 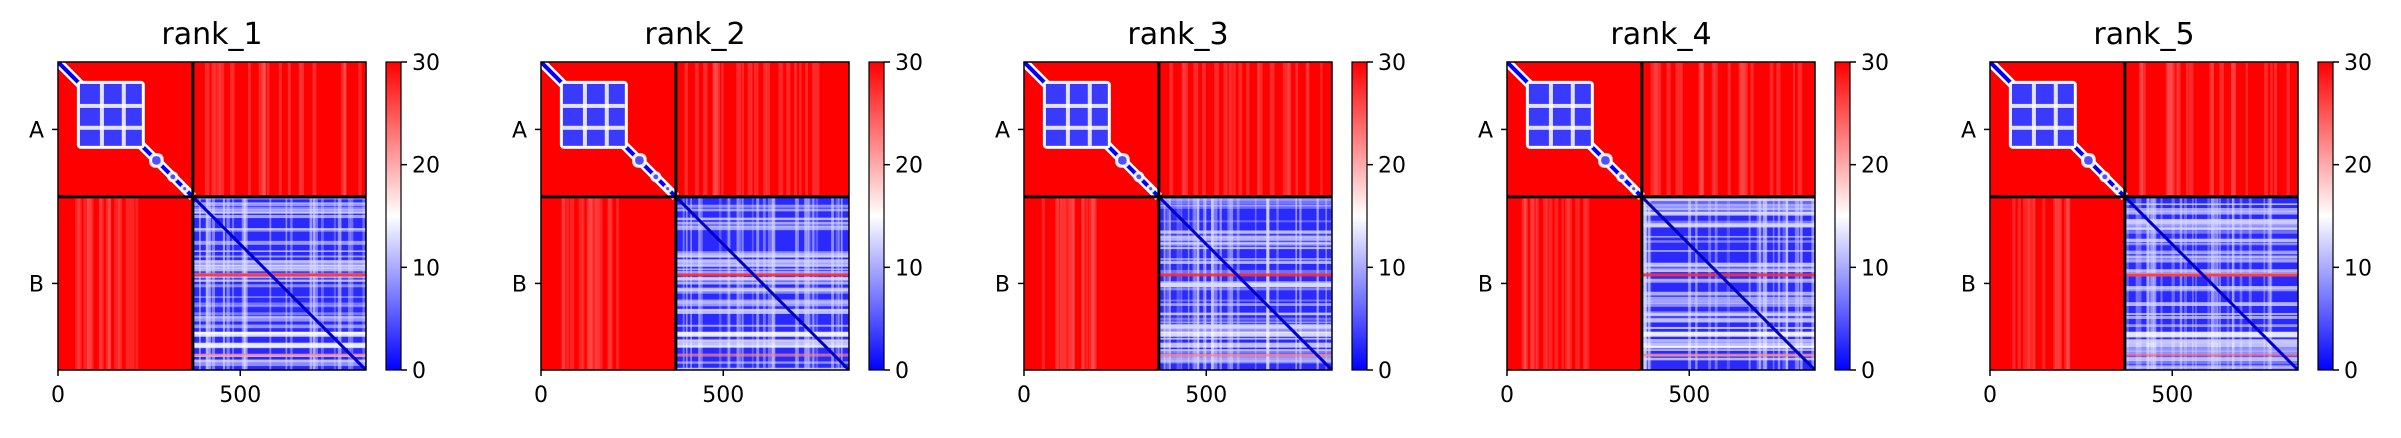 What do you see at coordinates (1177, 34) in the screenshot?
I see `panel-title: rank_3` at bounding box center [1177, 34].